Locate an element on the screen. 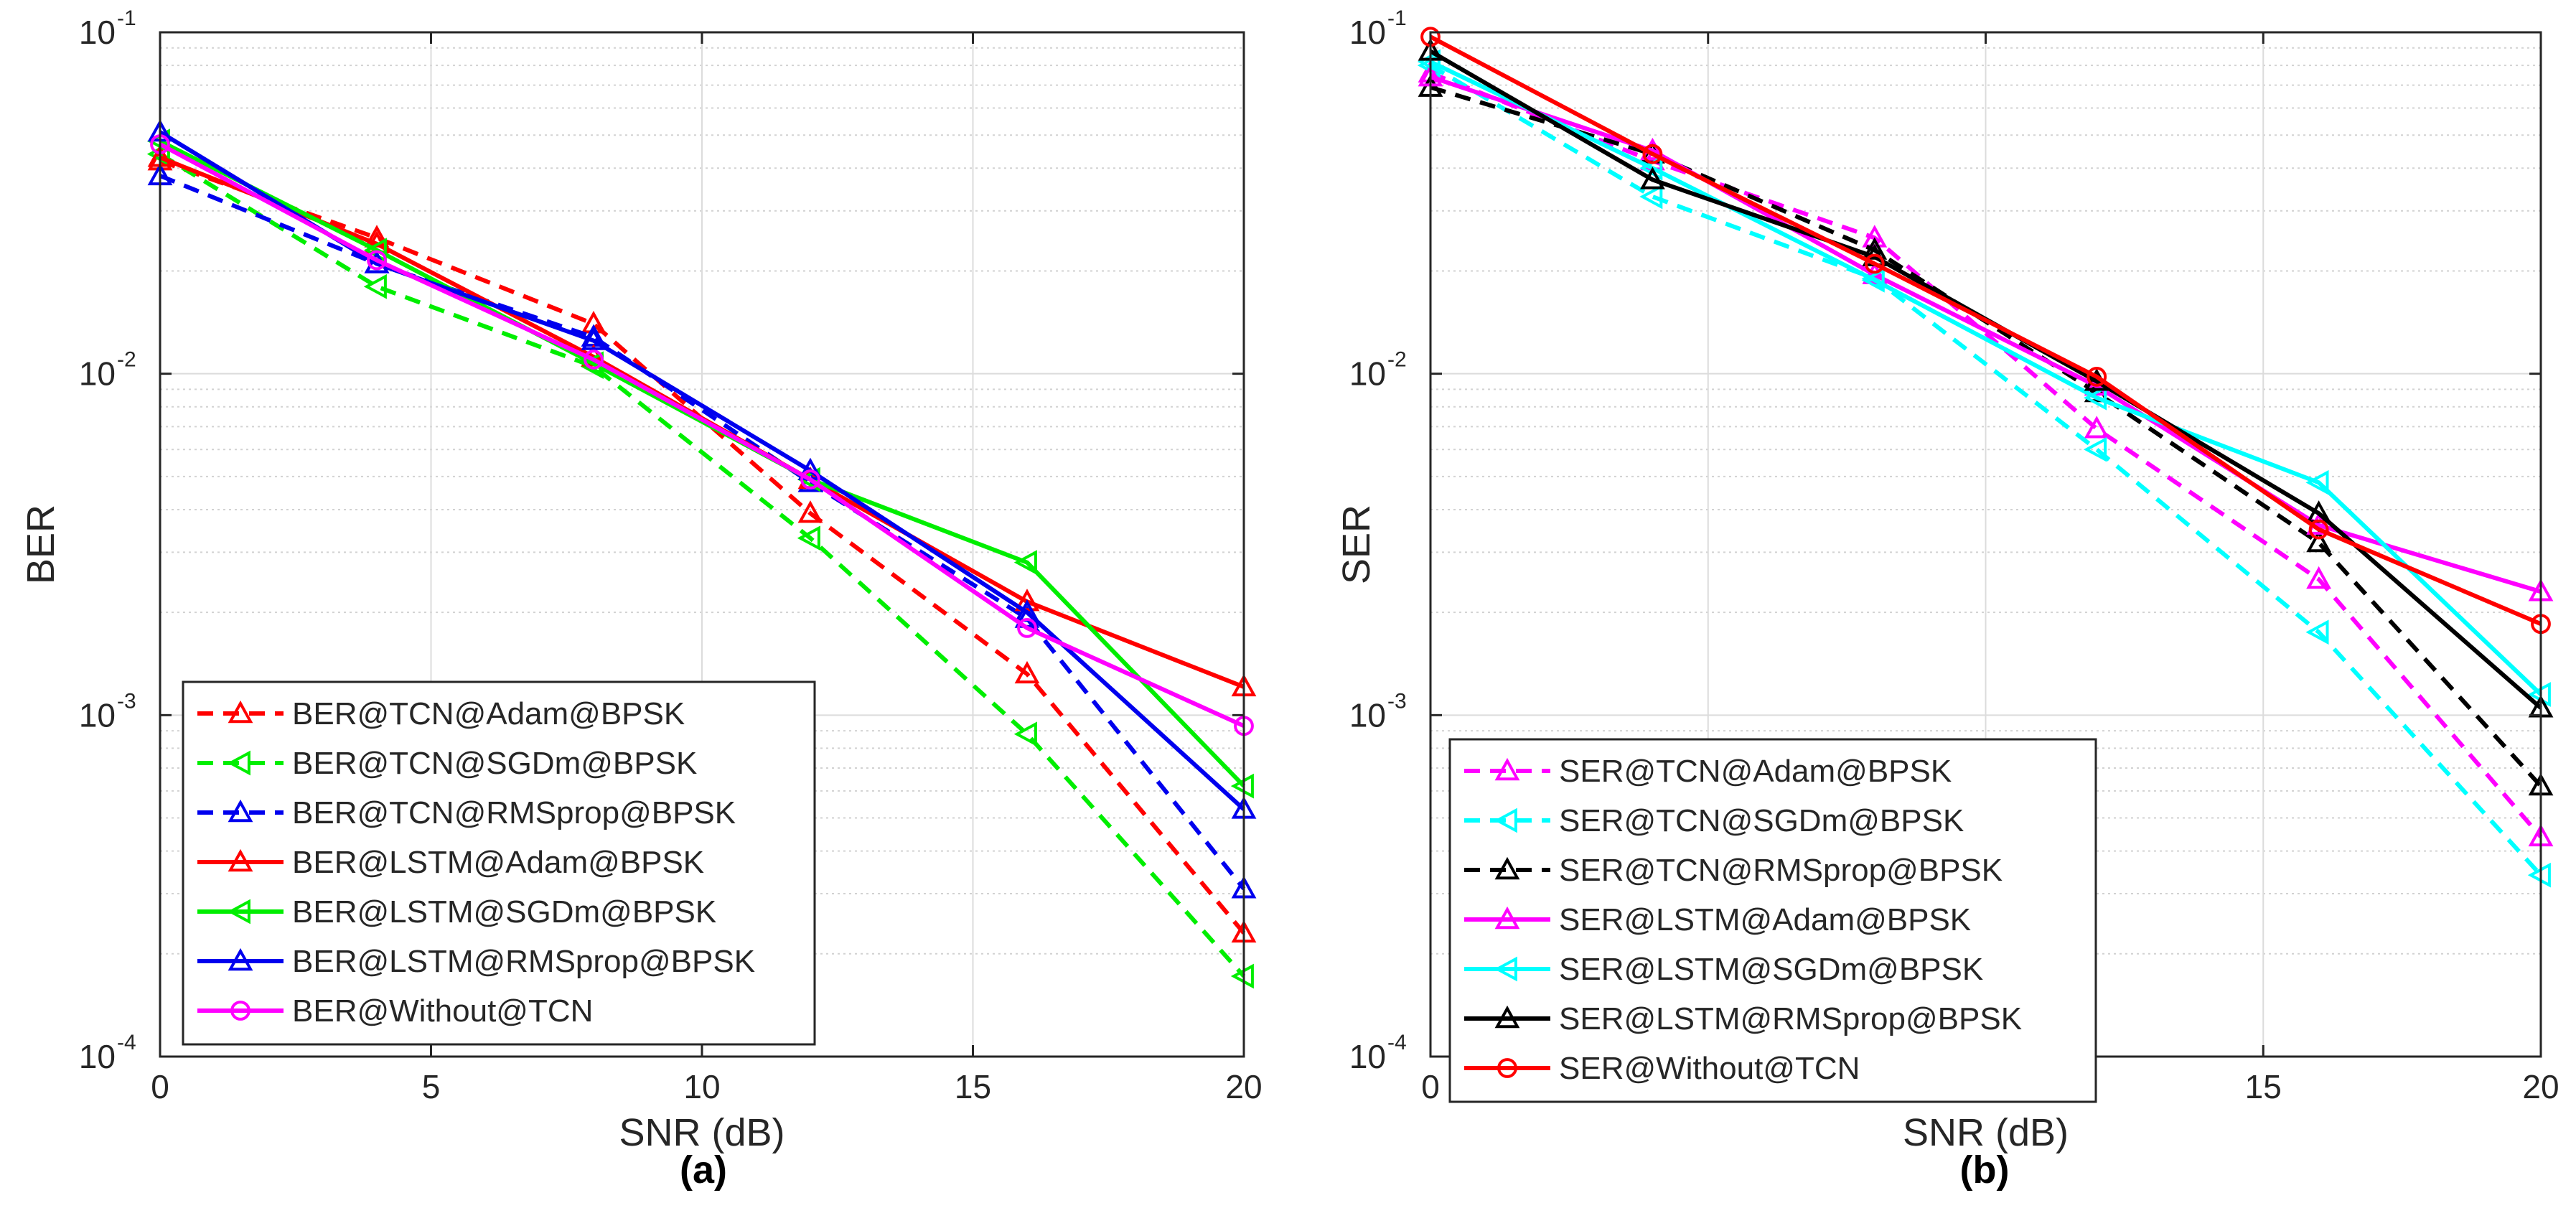 Image resolution: width=2576 pixels, height=1231 pixels. y-tick-exponent: -3 is located at coordinates (1397, 701).